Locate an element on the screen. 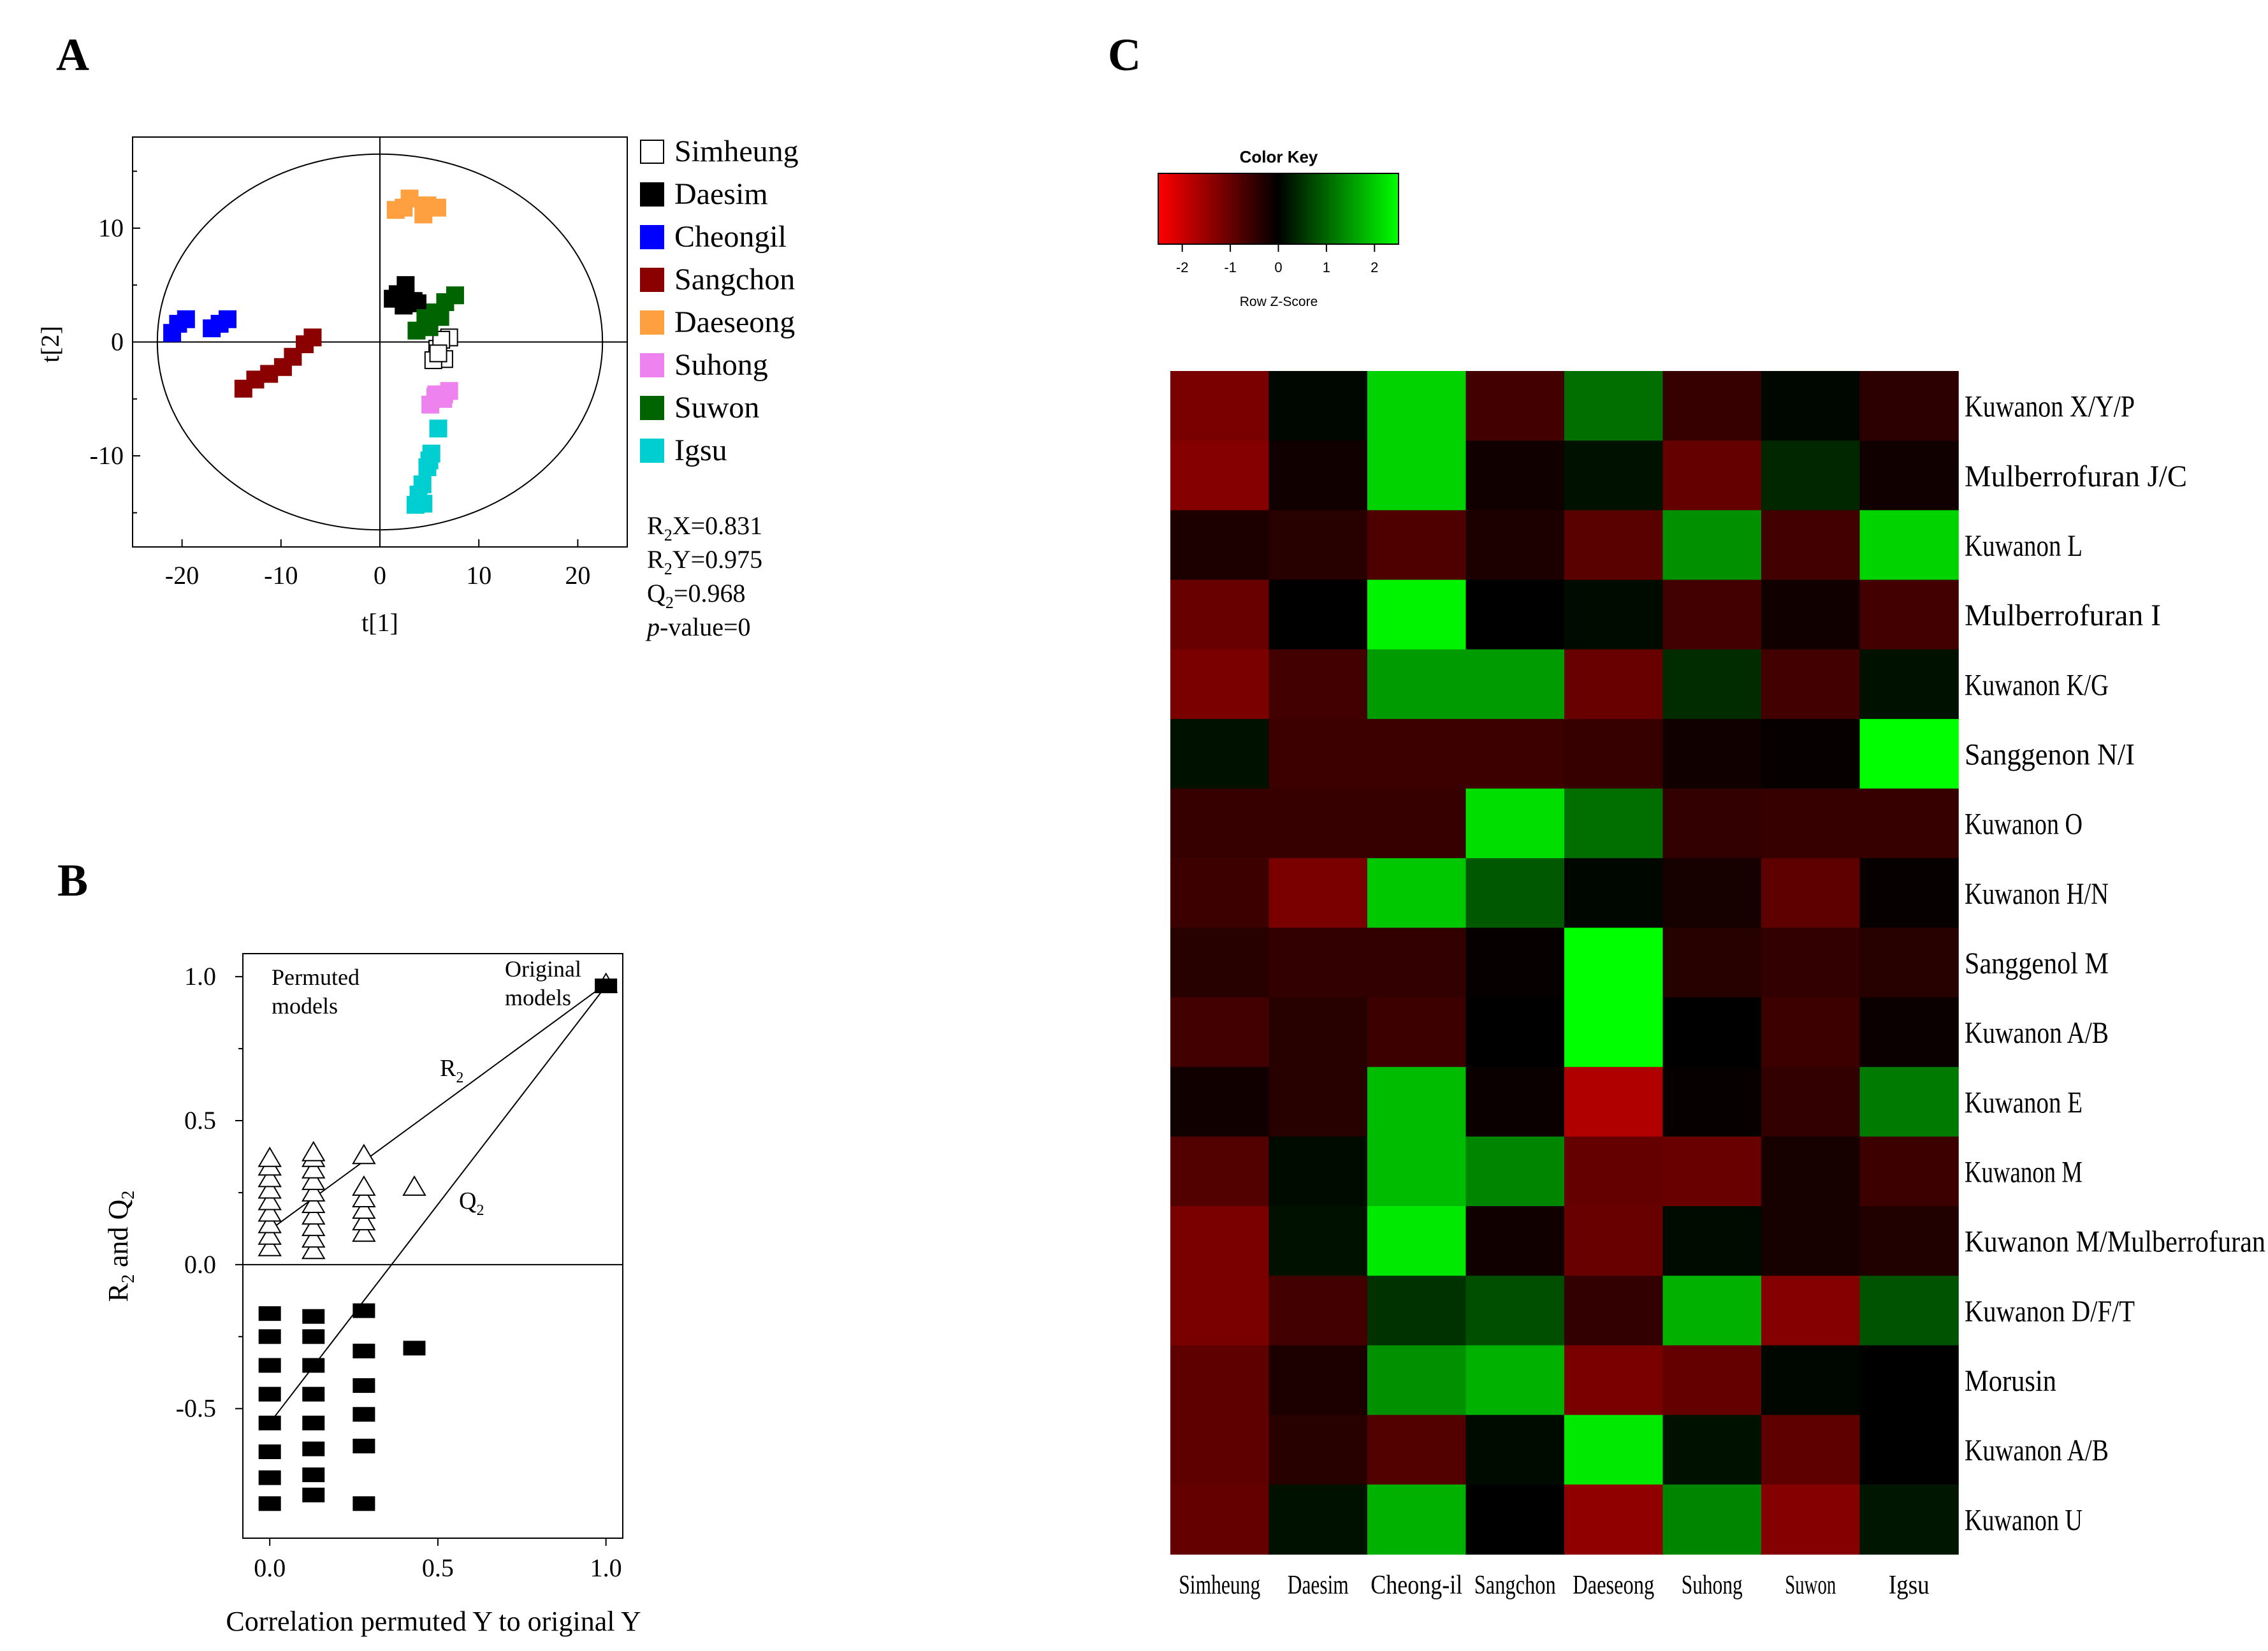 The width and height of the screenshot is (2268, 1651). heatmap-row-label: Morusin is located at coordinates (2010, 1381).